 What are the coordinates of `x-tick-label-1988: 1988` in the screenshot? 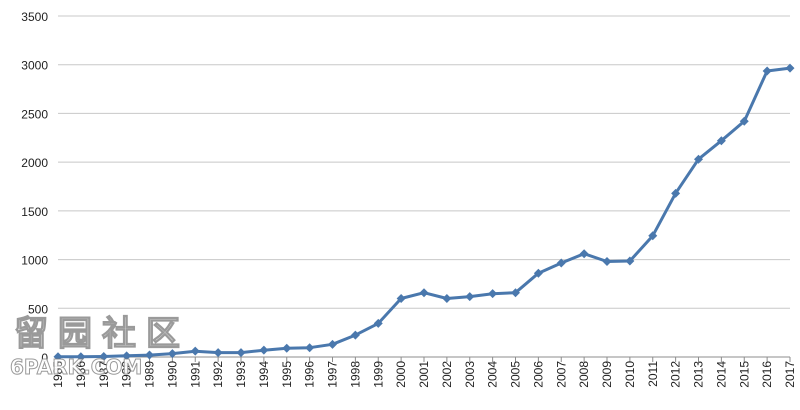 It's located at (127, 374).